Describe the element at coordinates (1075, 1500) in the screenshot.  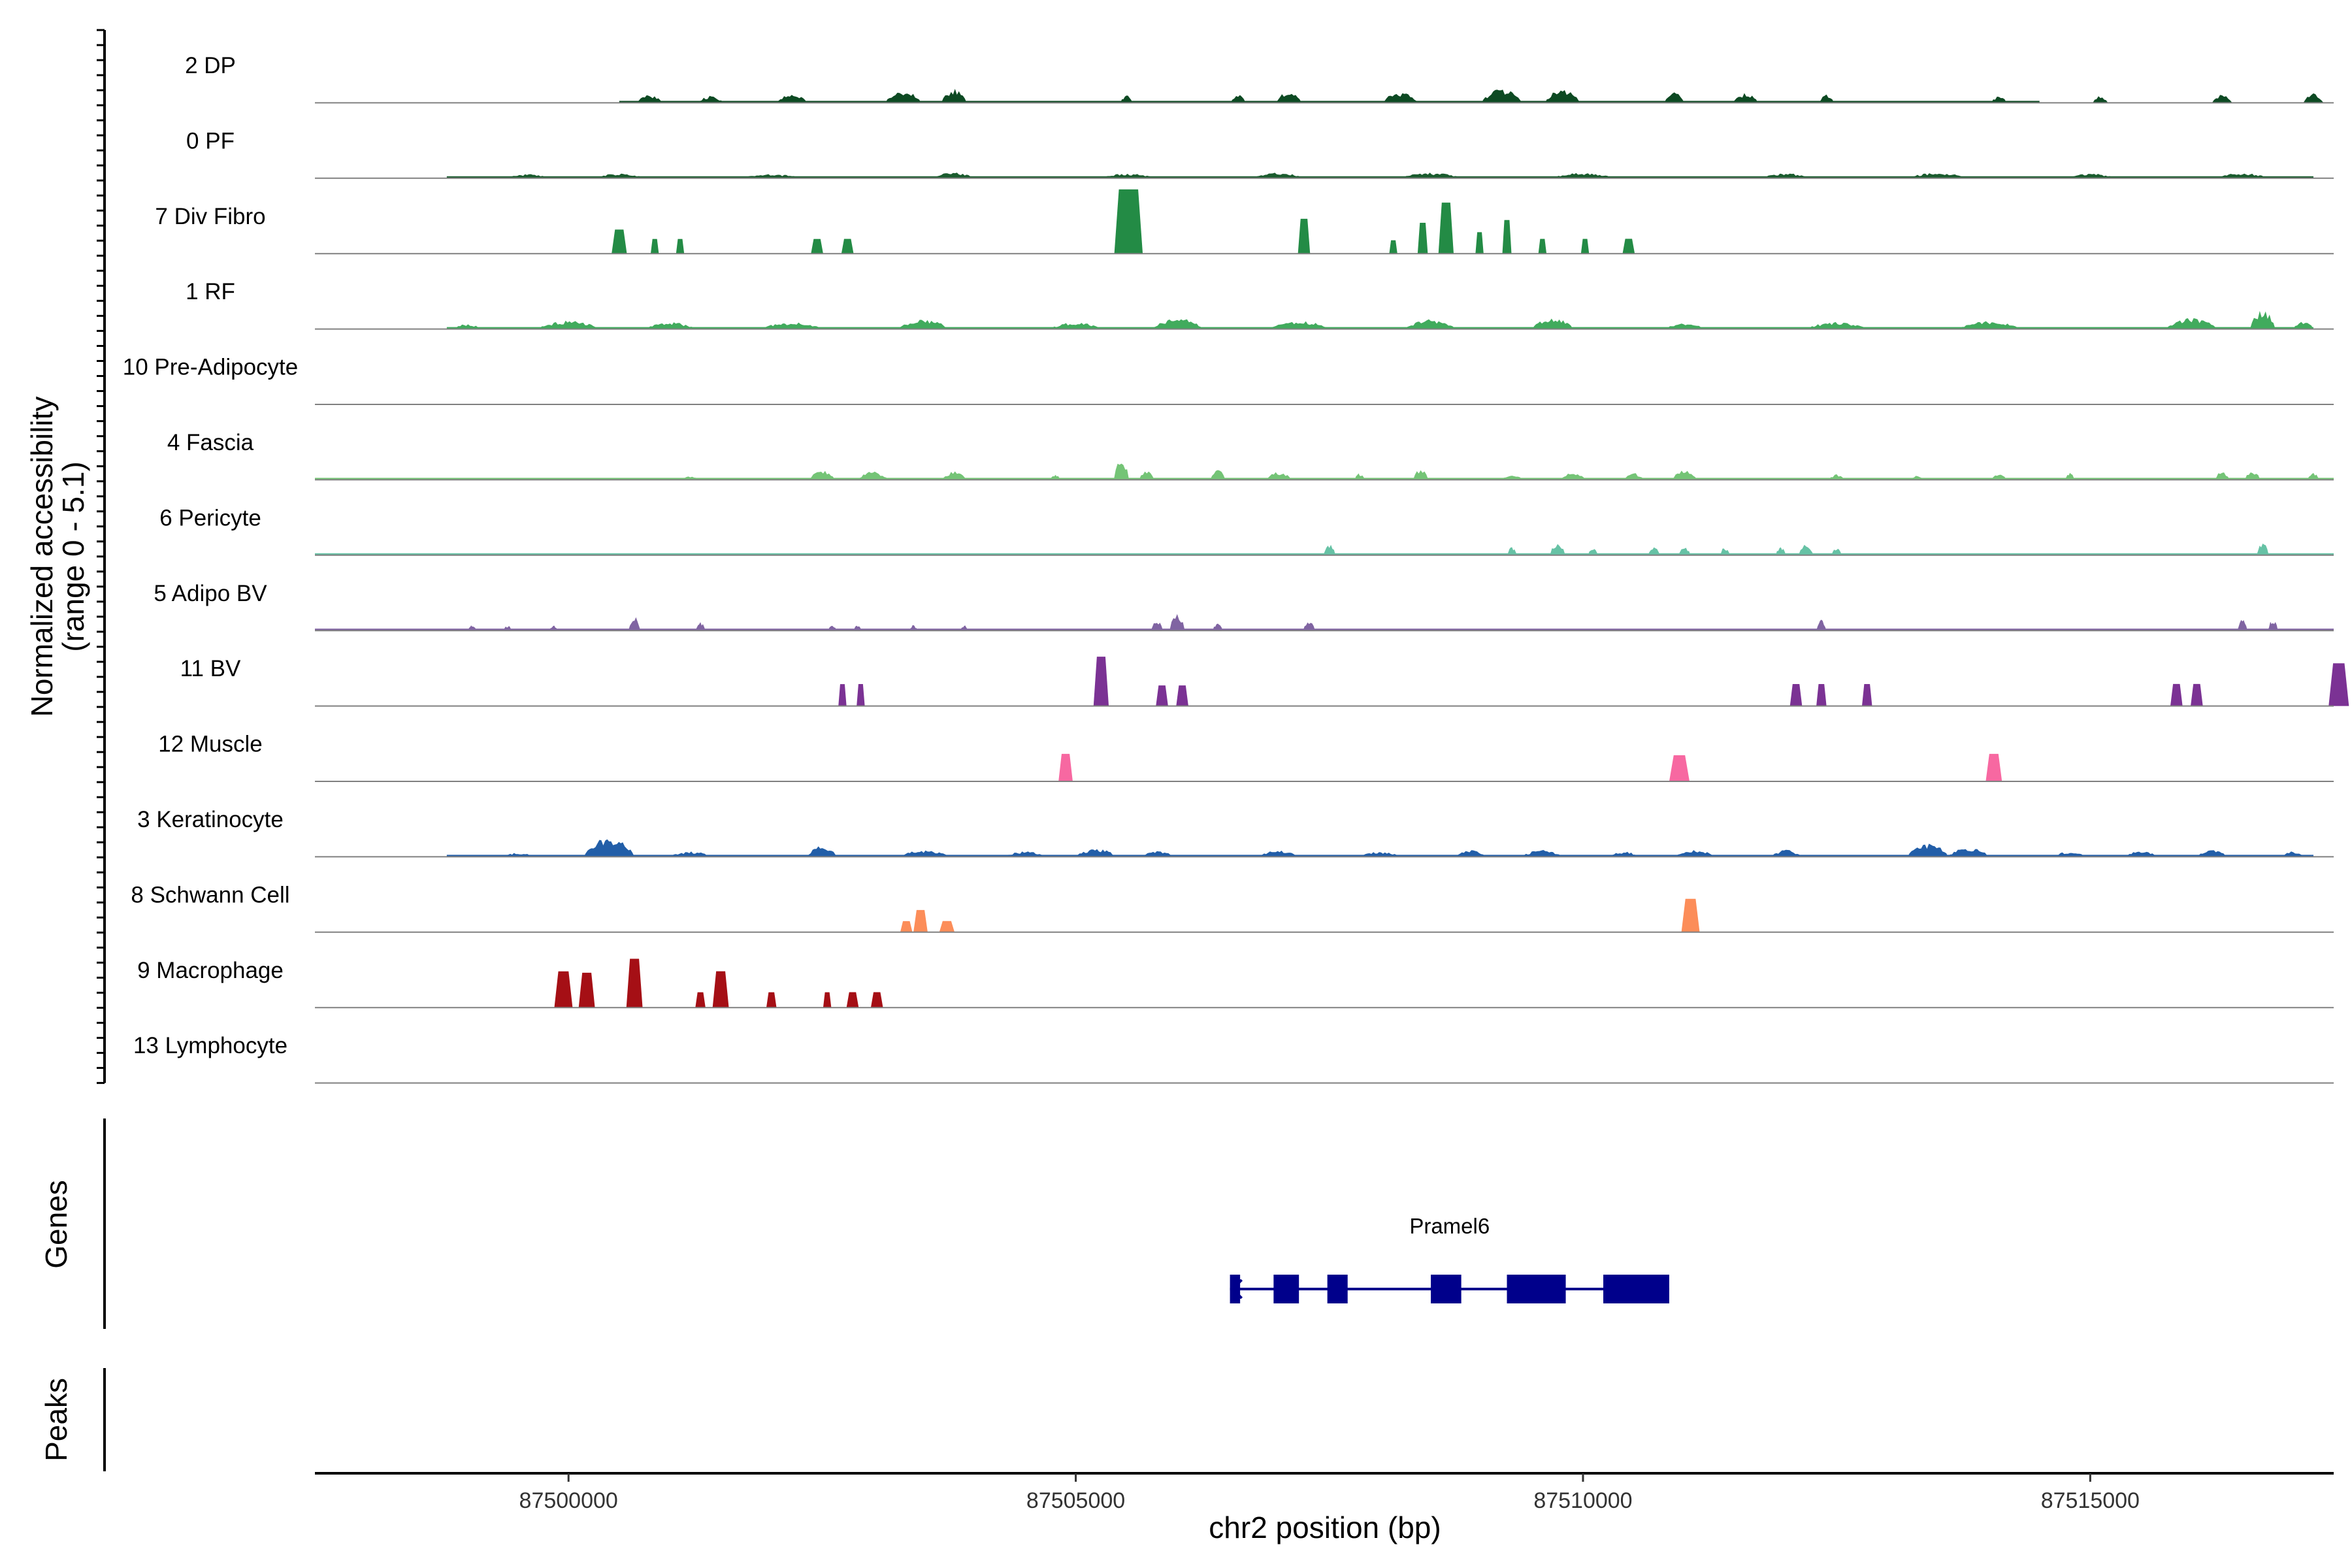
I see `x-tick-label: 87505000` at that location.